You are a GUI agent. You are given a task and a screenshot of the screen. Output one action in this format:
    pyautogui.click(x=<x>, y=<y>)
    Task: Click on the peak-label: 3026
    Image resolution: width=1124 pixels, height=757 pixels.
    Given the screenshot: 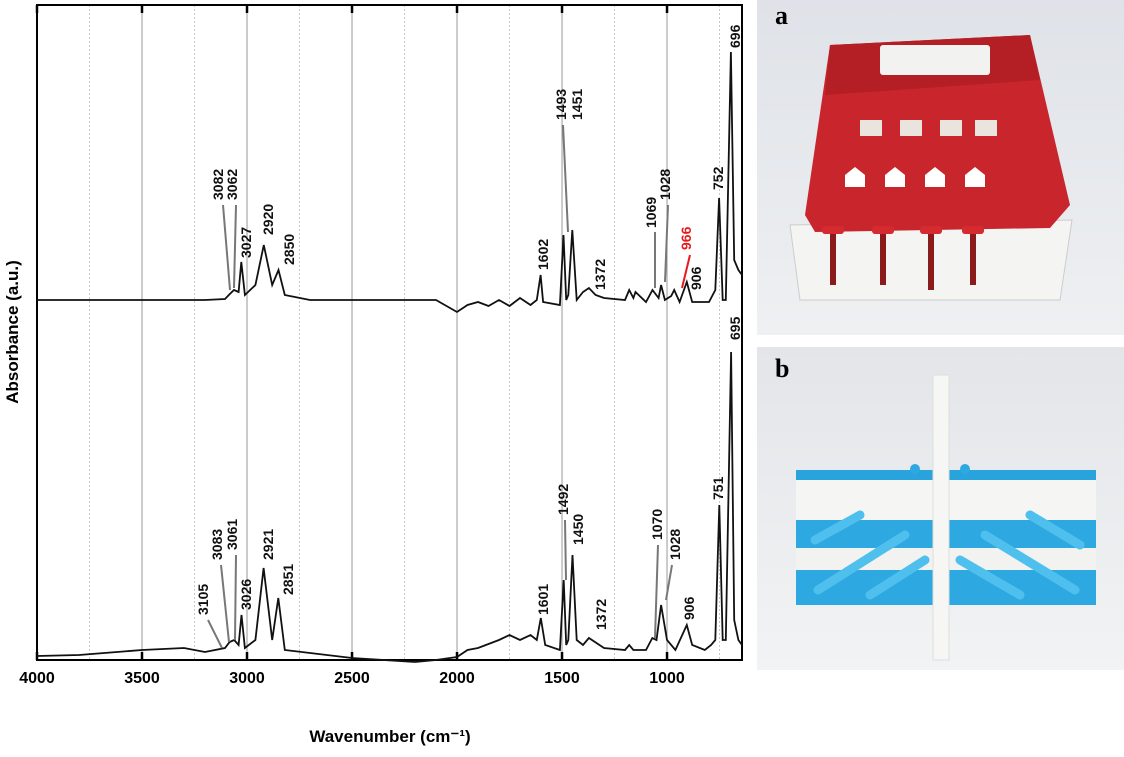 What is the action you would take?
    pyautogui.click(x=246, y=594)
    